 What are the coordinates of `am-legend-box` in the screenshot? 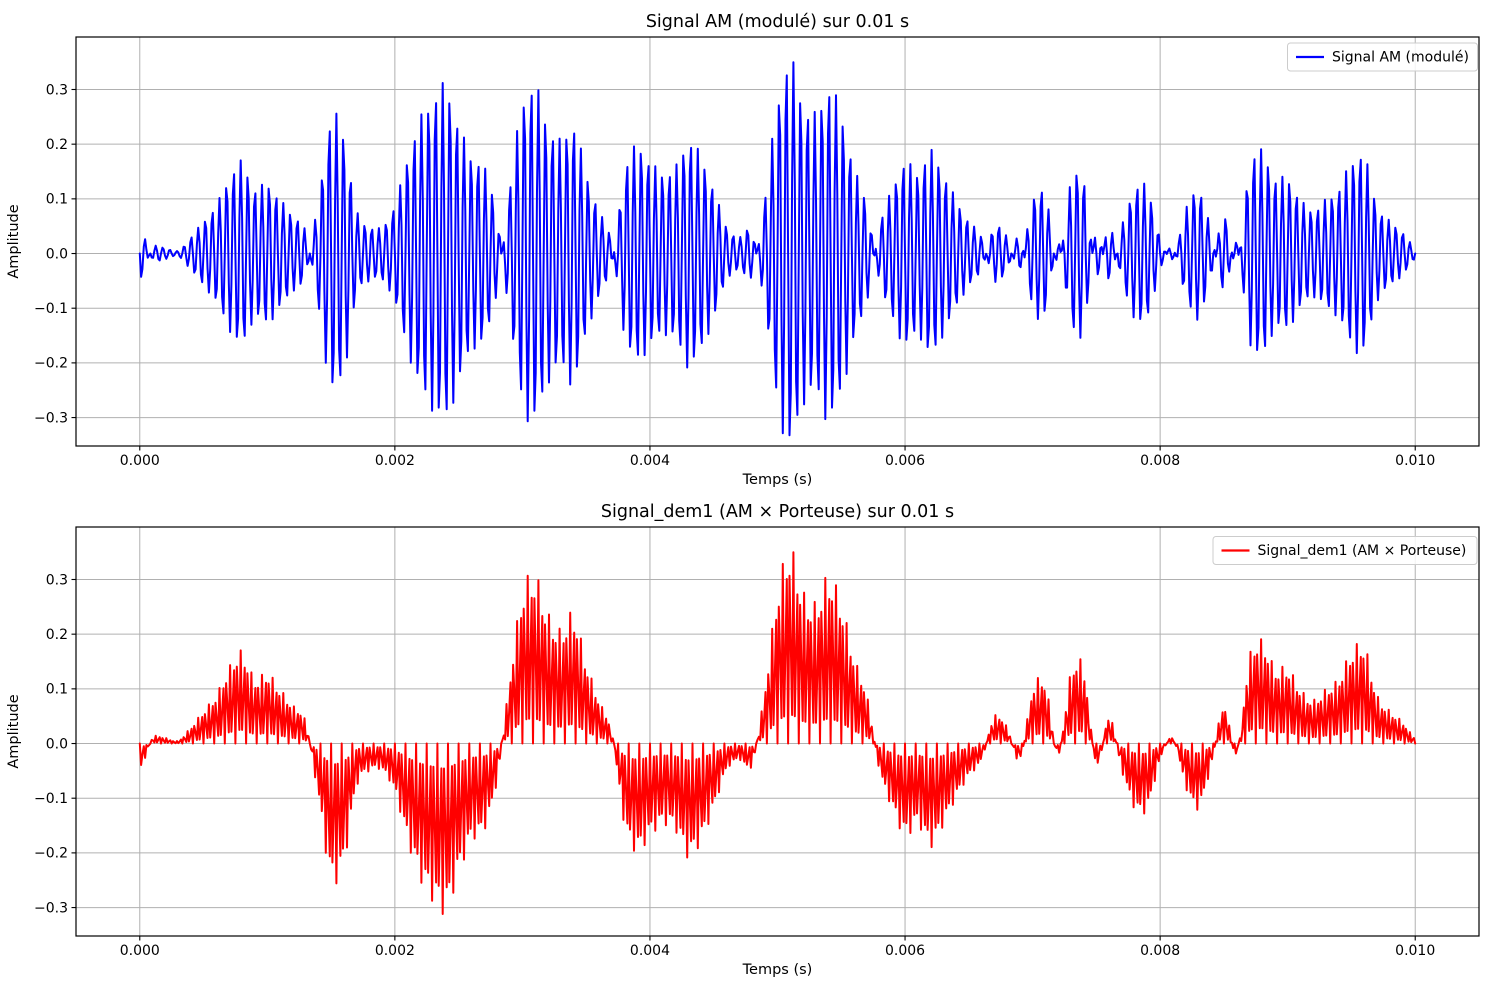 It's located at (1382, 57).